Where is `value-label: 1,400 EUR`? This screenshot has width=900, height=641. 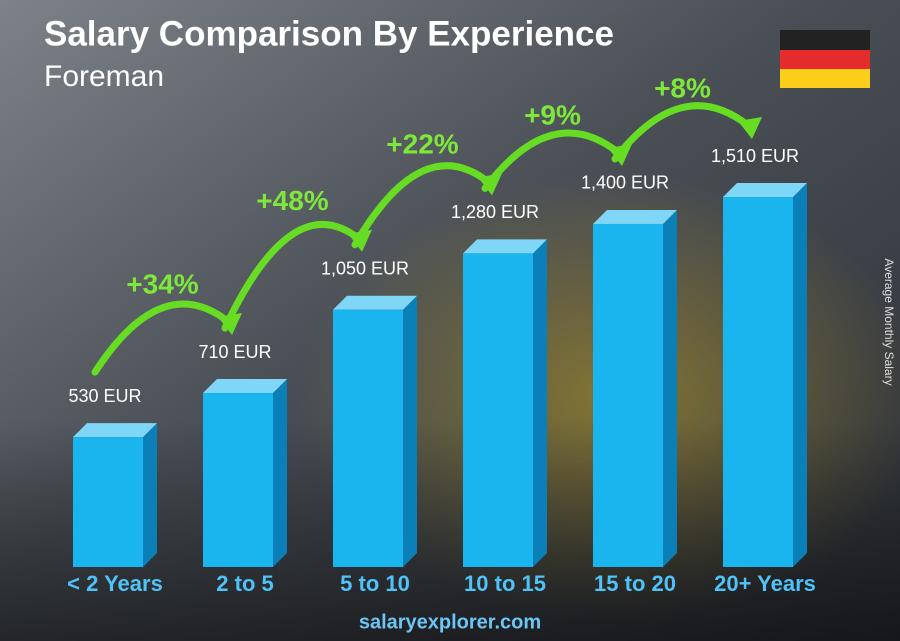
value-label: 1,400 EUR is located at coordinates (625, 183).